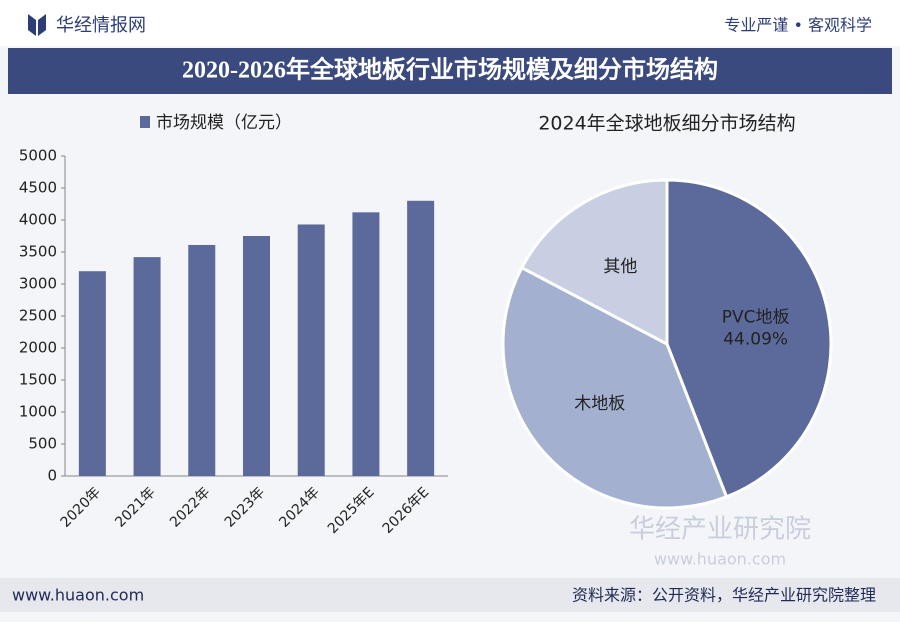 Image resolution: width=900 pixels, height=626 pixels. I want to click on y-tick-label: 4500, so click(38, 188).